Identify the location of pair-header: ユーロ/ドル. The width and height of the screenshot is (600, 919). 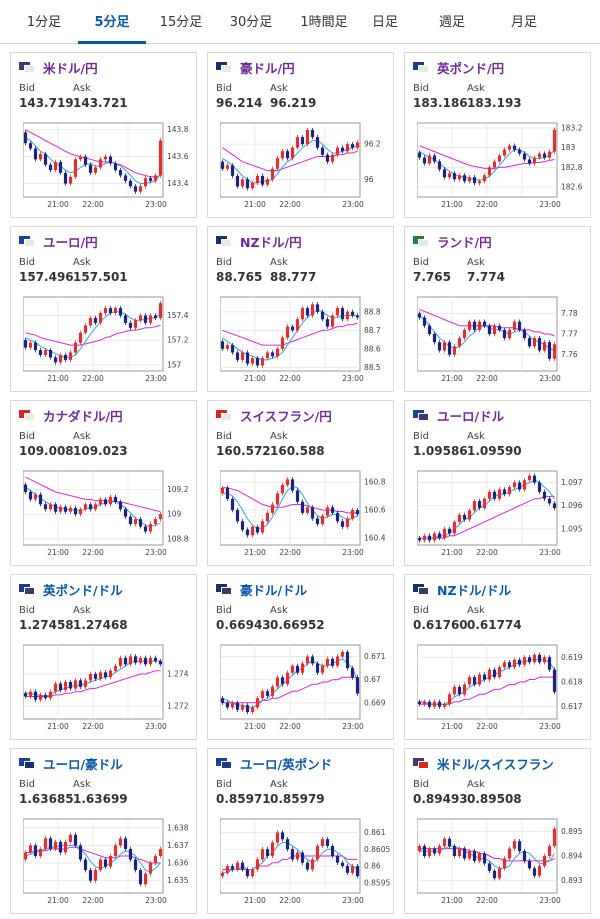
(458, 415).